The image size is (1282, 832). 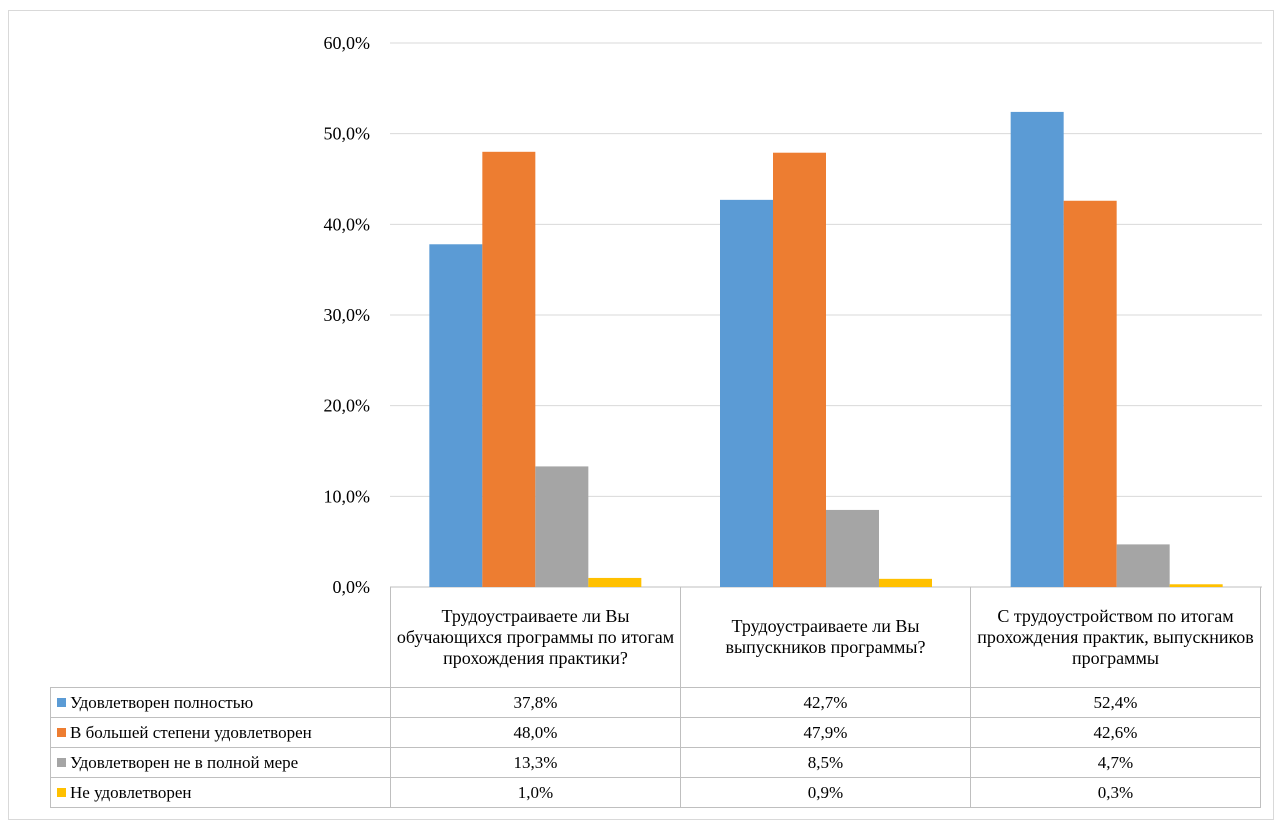 I want to click on y-tick-label: 20,0%, so click(x=347, y=406).